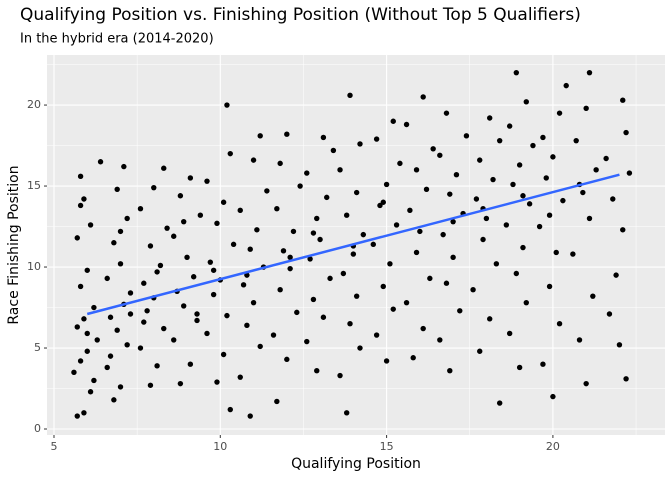 Image resolution: width=672 pixels, height=480 pixels. I want to click on x-tick-label: 10, so click(220, 446).